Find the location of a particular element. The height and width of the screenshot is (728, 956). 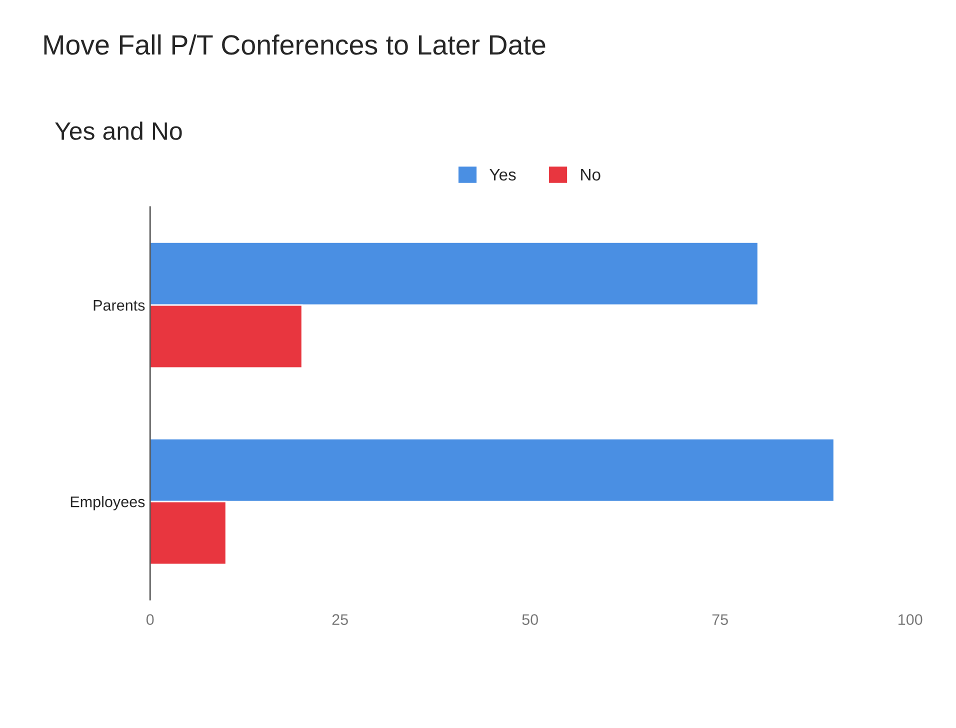

x-tick-label: 50 is located at coordinates (530, 619).